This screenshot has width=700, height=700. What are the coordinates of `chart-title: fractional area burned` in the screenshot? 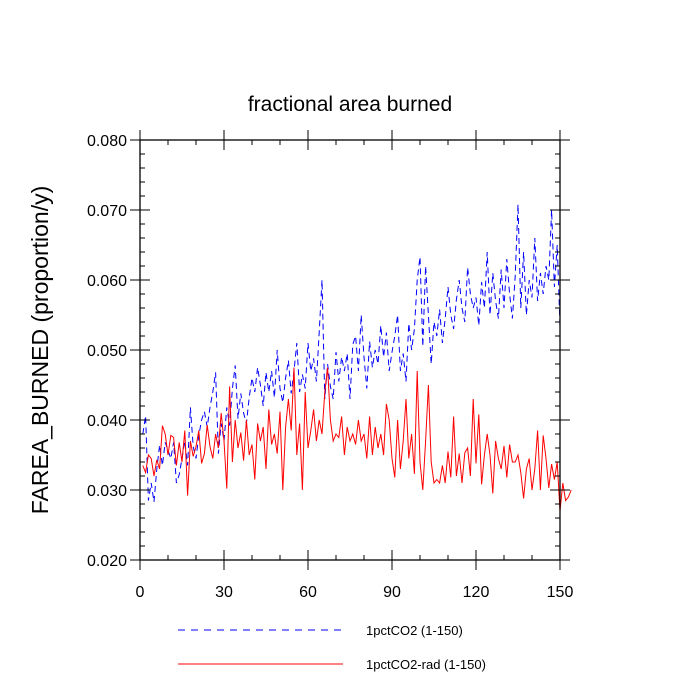 It's located at (350, 104).